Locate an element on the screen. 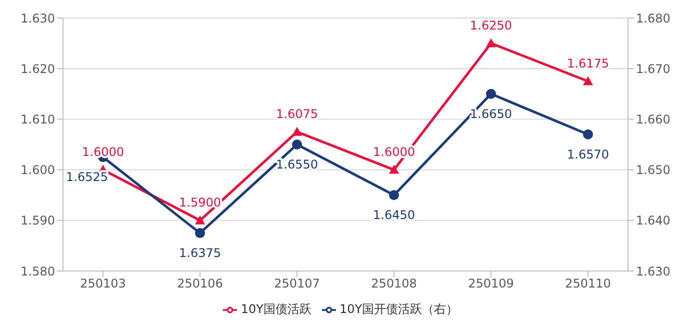 The width and height of the screenshot is (697, 332). data-label: 1.6550 is located at coordinates (297, 165).